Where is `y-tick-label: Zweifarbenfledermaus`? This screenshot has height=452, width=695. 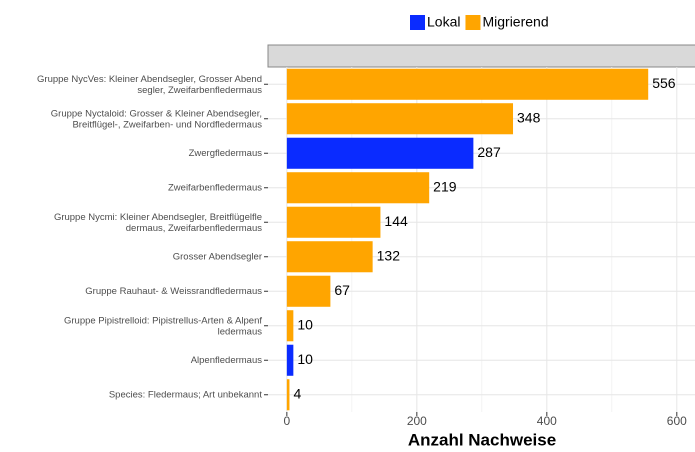 y-tick-label: Zweifarbenfledermaus is located at coordinates (215, 187).